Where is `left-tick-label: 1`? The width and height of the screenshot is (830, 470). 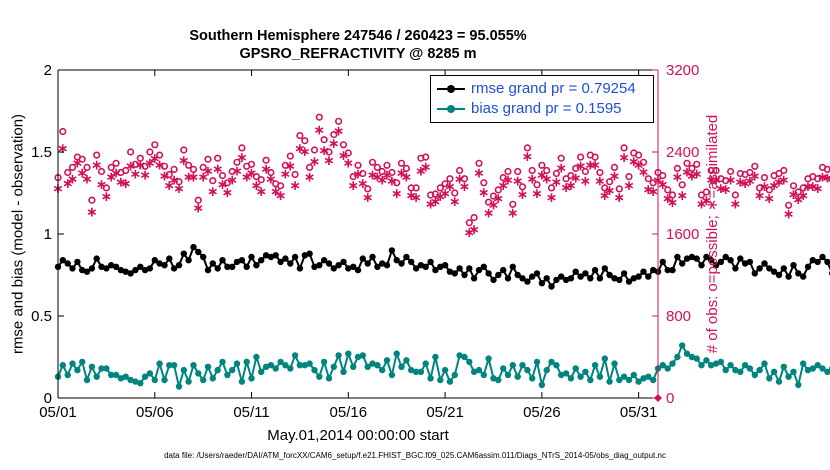
left-tick-label: 1 is located at coordinates (48, 234).